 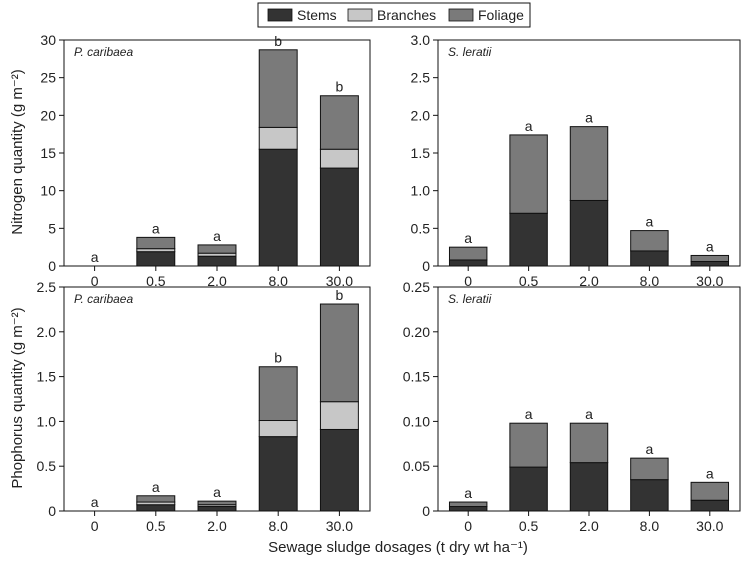 I want to click on y-tick-label: 15, so click(x=48, y=153).